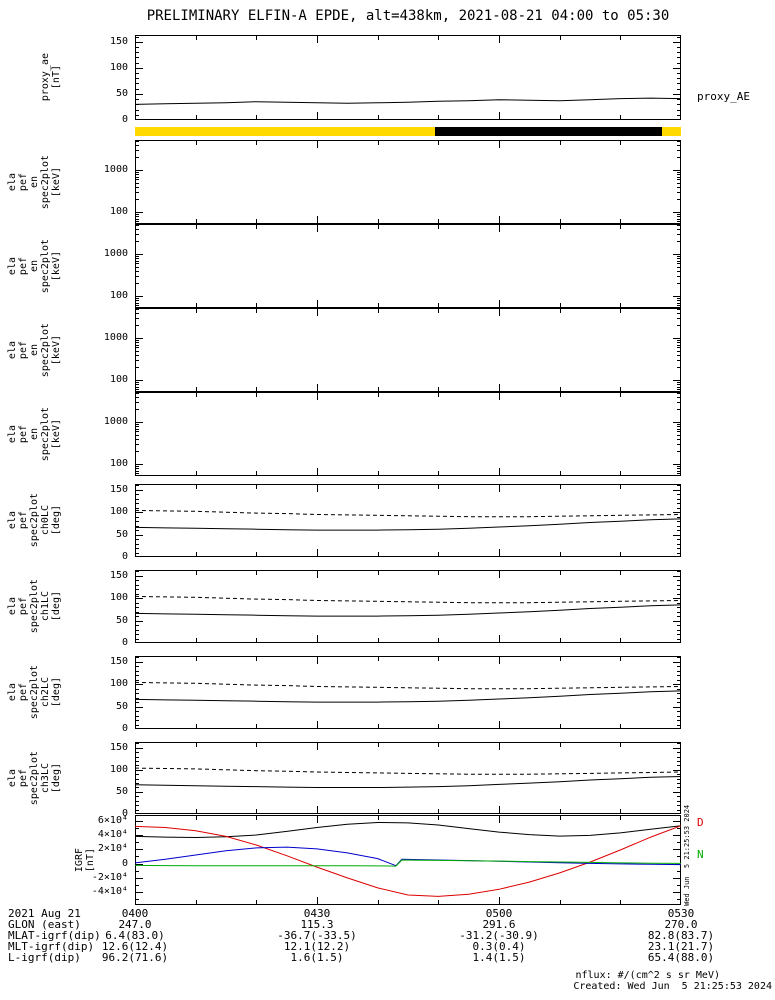  I want to click on series-b_east, so click(408, 863).